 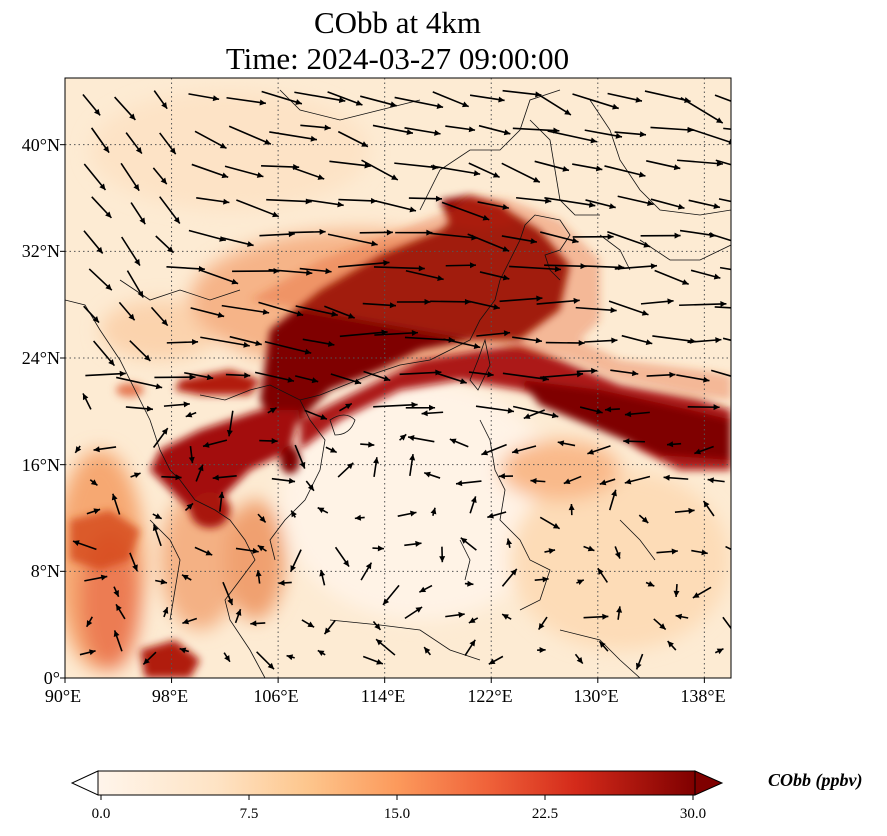 What do you see at coordinates (40, 251) in the screenshot?
I see `lat-tick-label: 32°N` at bounding box center [40, 251].